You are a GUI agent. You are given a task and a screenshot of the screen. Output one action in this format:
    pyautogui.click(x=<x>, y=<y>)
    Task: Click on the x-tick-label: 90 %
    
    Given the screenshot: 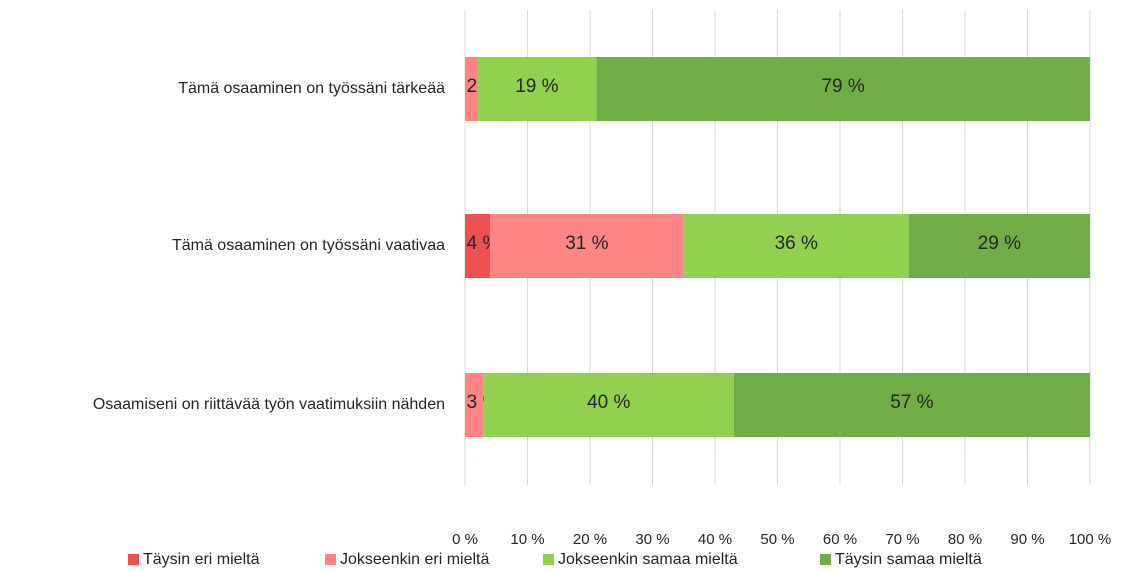 What is the action you would take?
    pyautogui.click(x=1027, y=539)
    